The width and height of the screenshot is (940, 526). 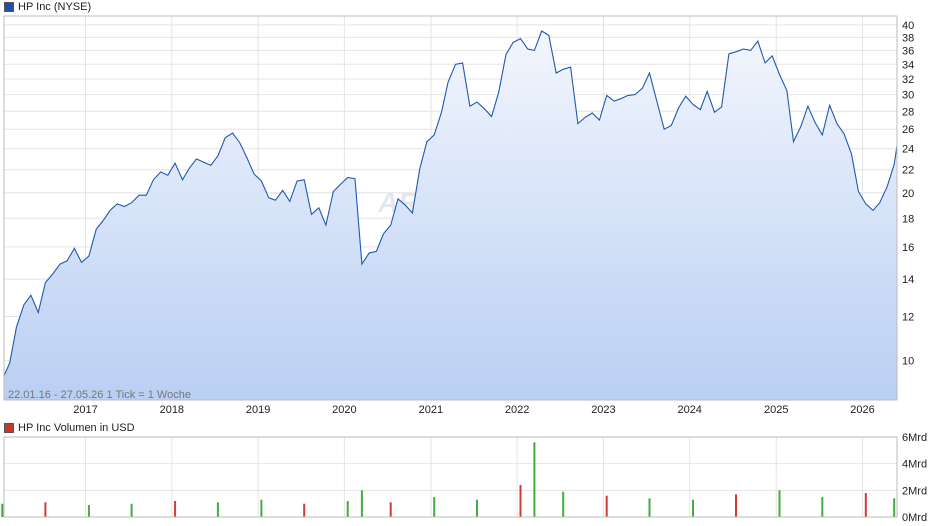 I want to click on price-x-tick-label: 2019, so click(x=258, y=410).